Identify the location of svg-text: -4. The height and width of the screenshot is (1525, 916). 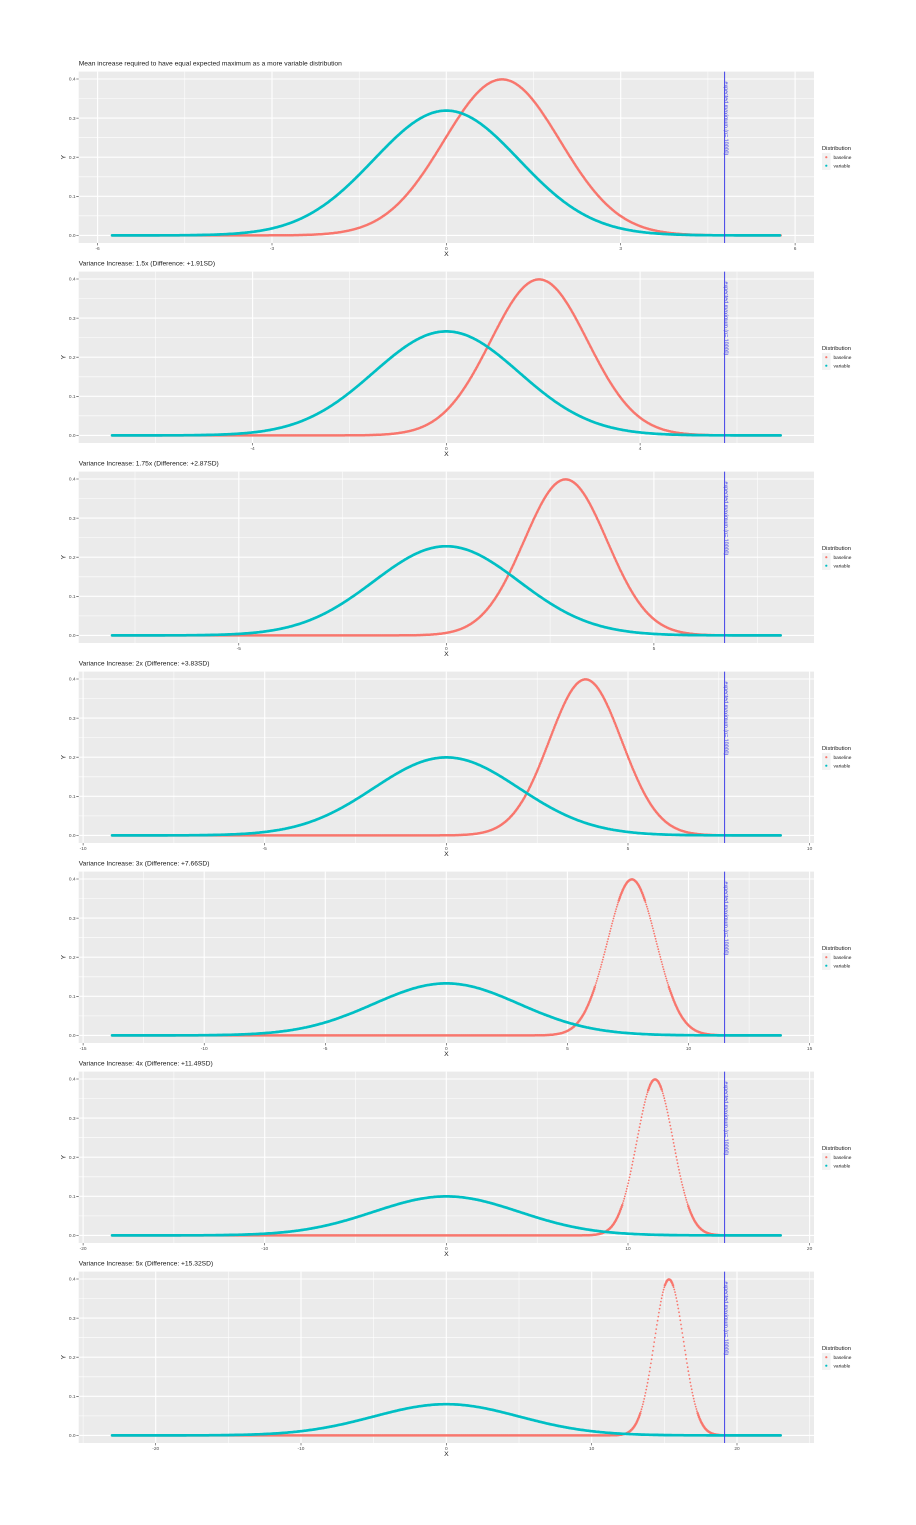
(252, 449).